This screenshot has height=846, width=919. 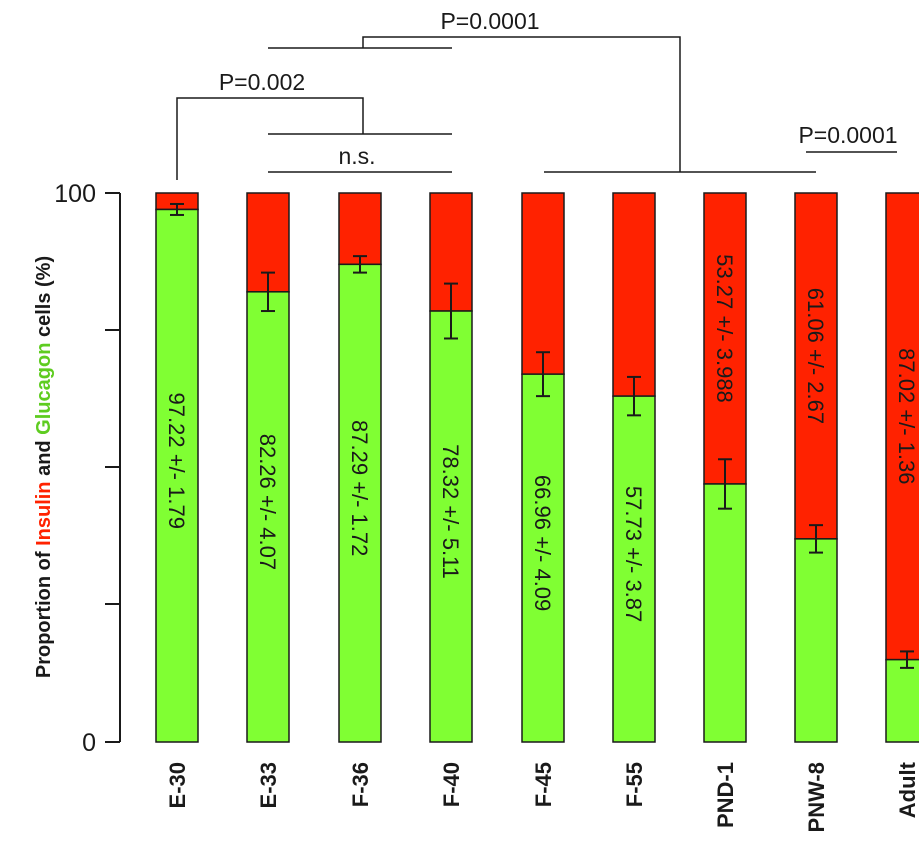 What do you see at coordinates (44, 299) in the screenshot?
I see `y-axis-label-suffix: cells (%)` at bounding box center [44, 299].